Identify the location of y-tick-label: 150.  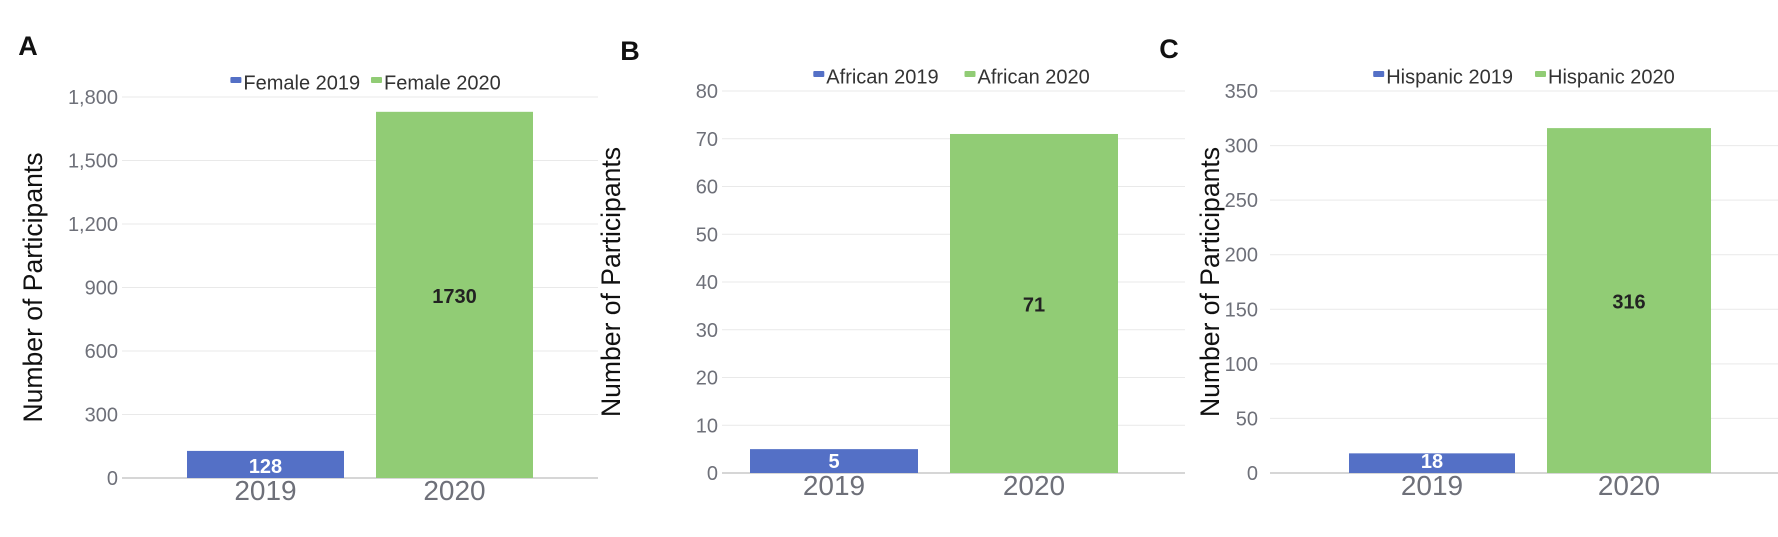
(1241, 310).